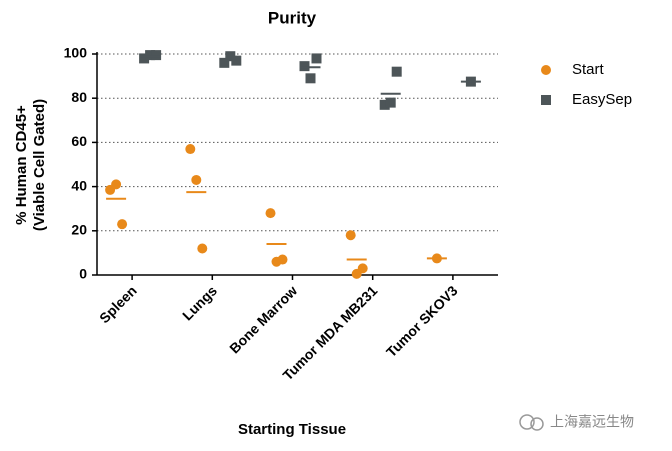 The image size is (672, 451). What do you see at coordinates (292, 17) in the screenshot?
I see `chart-title: Purity` at bounding box center [292, 17].